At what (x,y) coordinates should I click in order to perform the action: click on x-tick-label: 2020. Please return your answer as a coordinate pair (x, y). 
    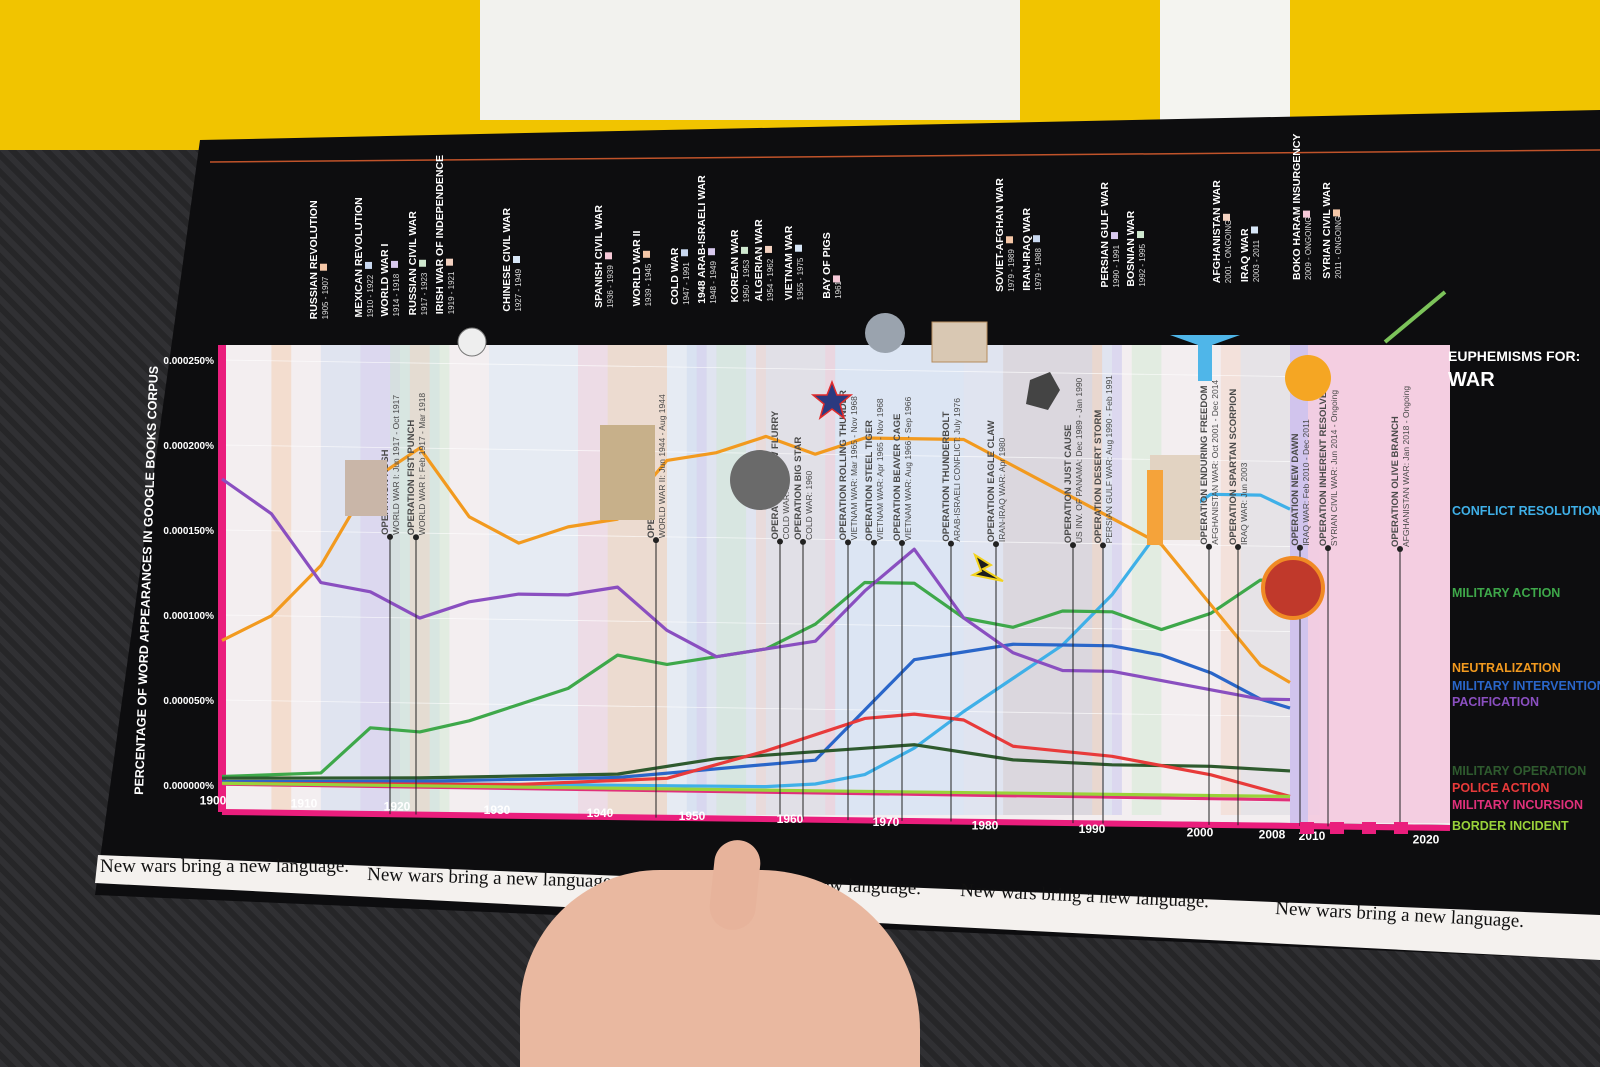
    Looking at the image, I should click on (1426, 840).